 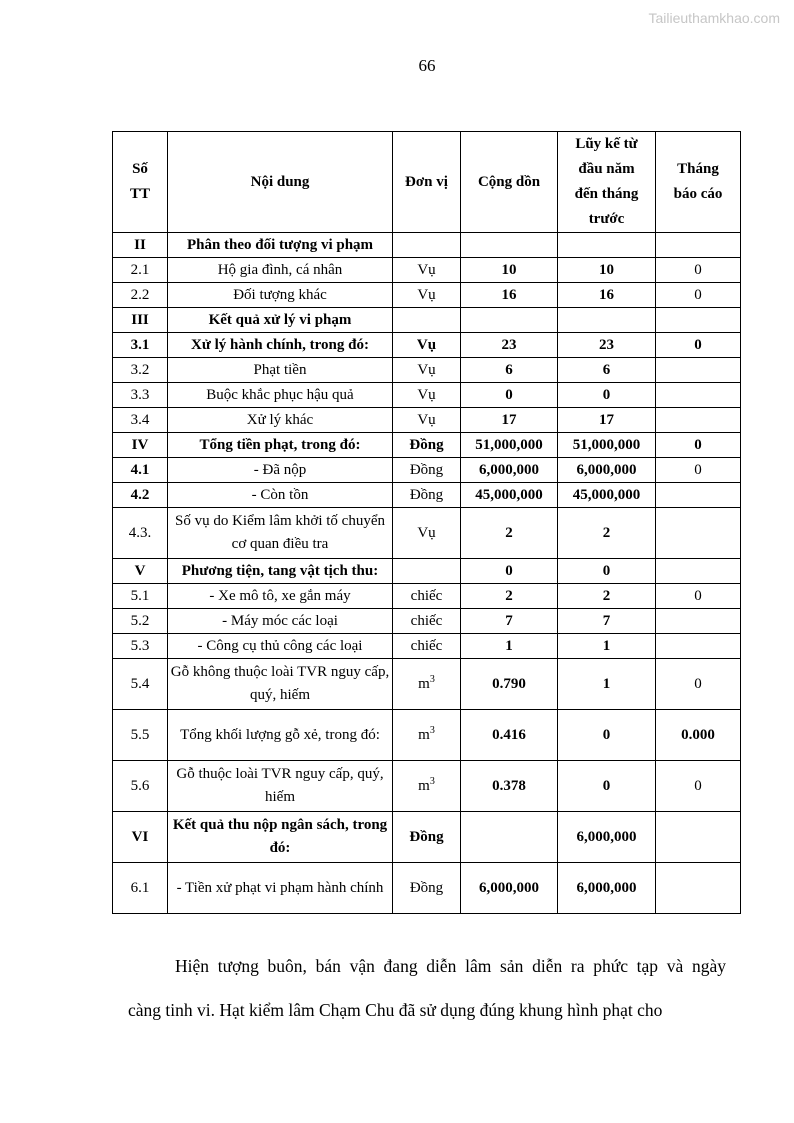 I want to click on table-cell: 16, so click(x=509, y=295).